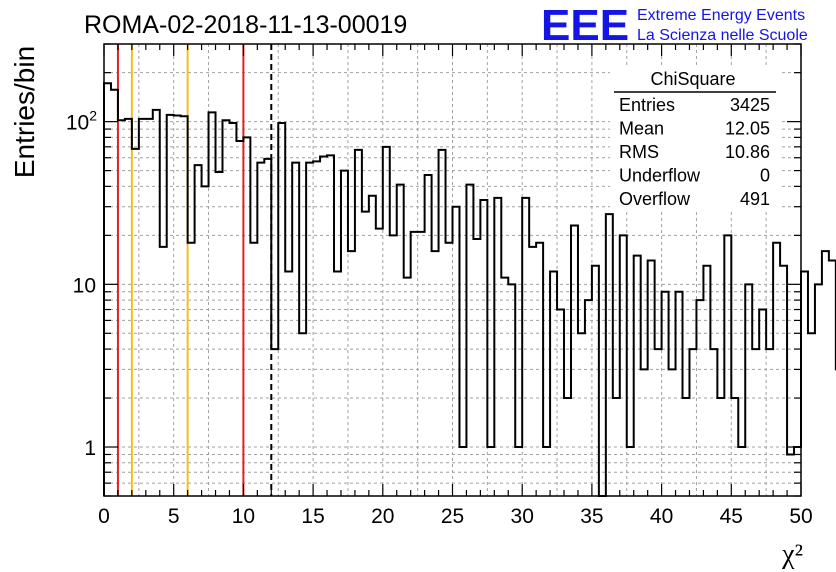 This screenshot has width=836, height=572. I want to click on x-tick-label: 0, so click(104, 516).